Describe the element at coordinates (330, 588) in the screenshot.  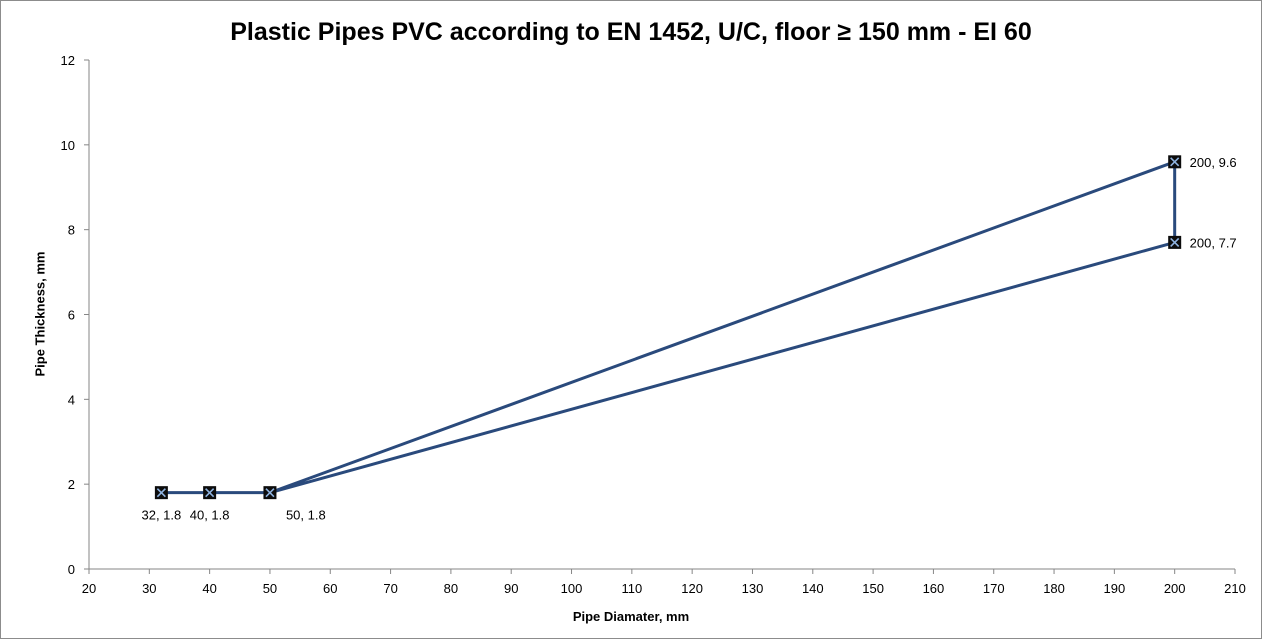
I see `x-tick-label: 60` at that location.